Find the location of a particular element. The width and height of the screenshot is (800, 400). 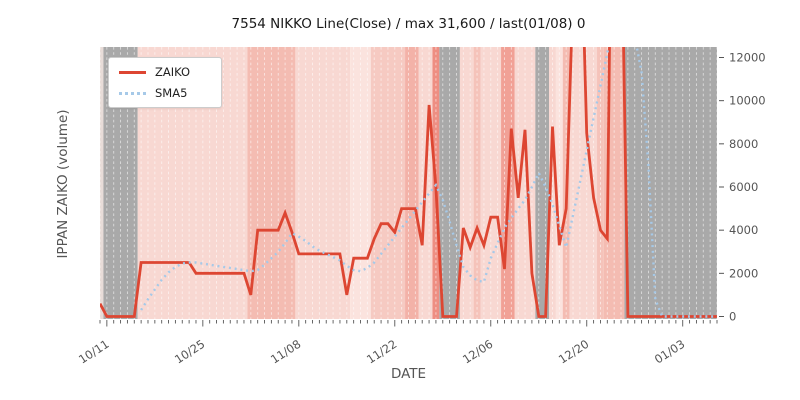

sma5-line-icon is located at coordinates (132, 93).